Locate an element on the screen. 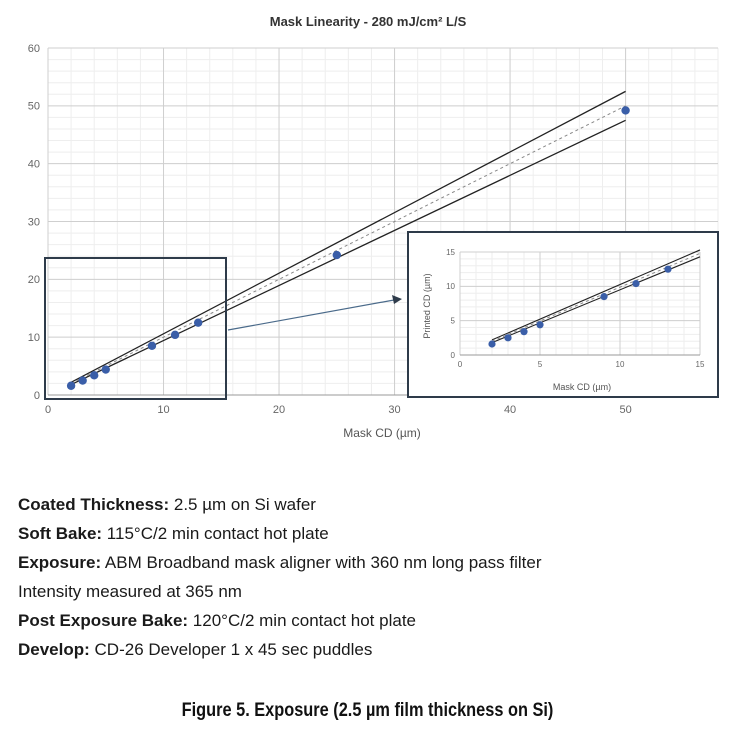 This screenshot has height=754, width=735. main-y-tick-label: 60 is located at coordinates (34, 49).